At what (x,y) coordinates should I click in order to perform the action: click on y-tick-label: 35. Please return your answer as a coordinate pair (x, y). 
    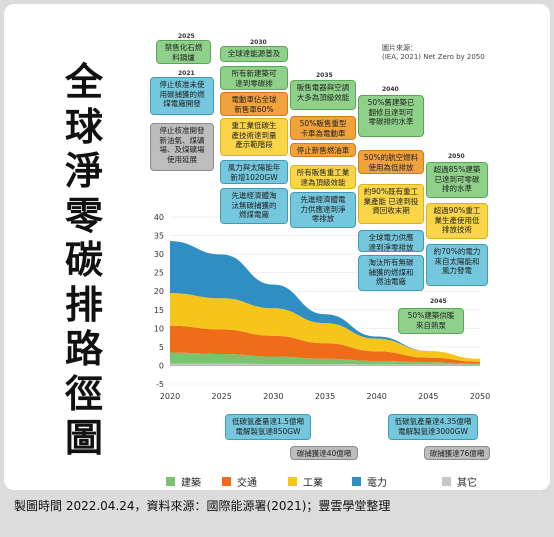
    Looking at the image, I should click on (159, 236).